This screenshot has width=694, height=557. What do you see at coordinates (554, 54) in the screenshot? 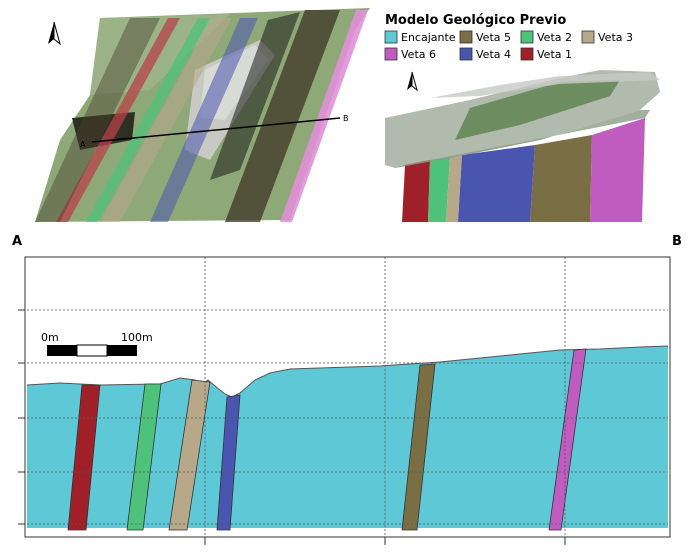
I see `legend-label-veta-1: Veta 1` at bounding box center [554, 54].